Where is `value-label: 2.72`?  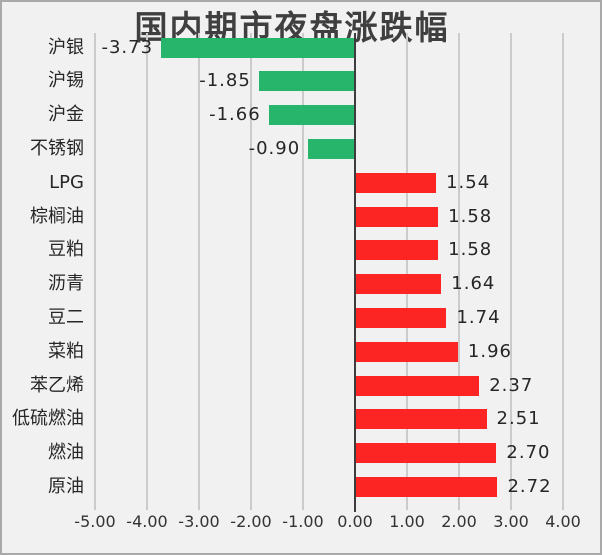
value-label: 2.72 is located at coordinates (529, 486).